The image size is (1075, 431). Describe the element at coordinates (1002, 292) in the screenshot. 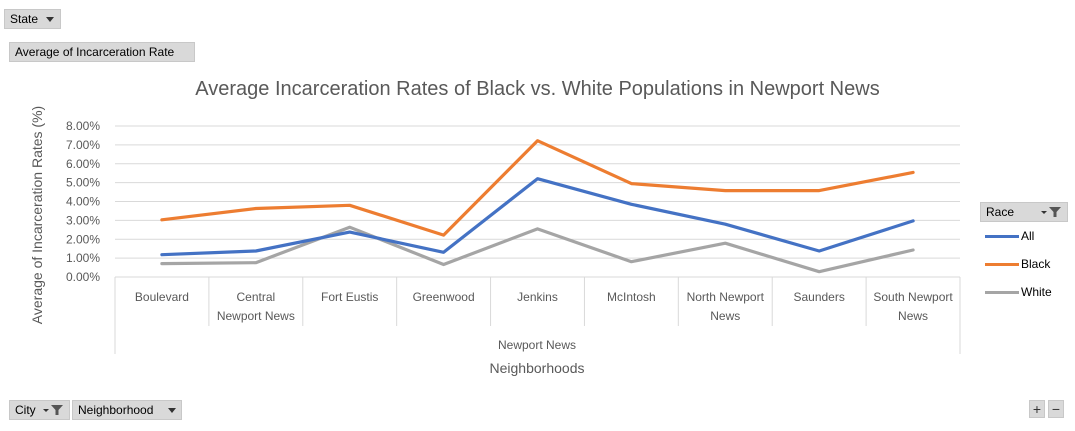

I see `legend-swatch-white` at that location.